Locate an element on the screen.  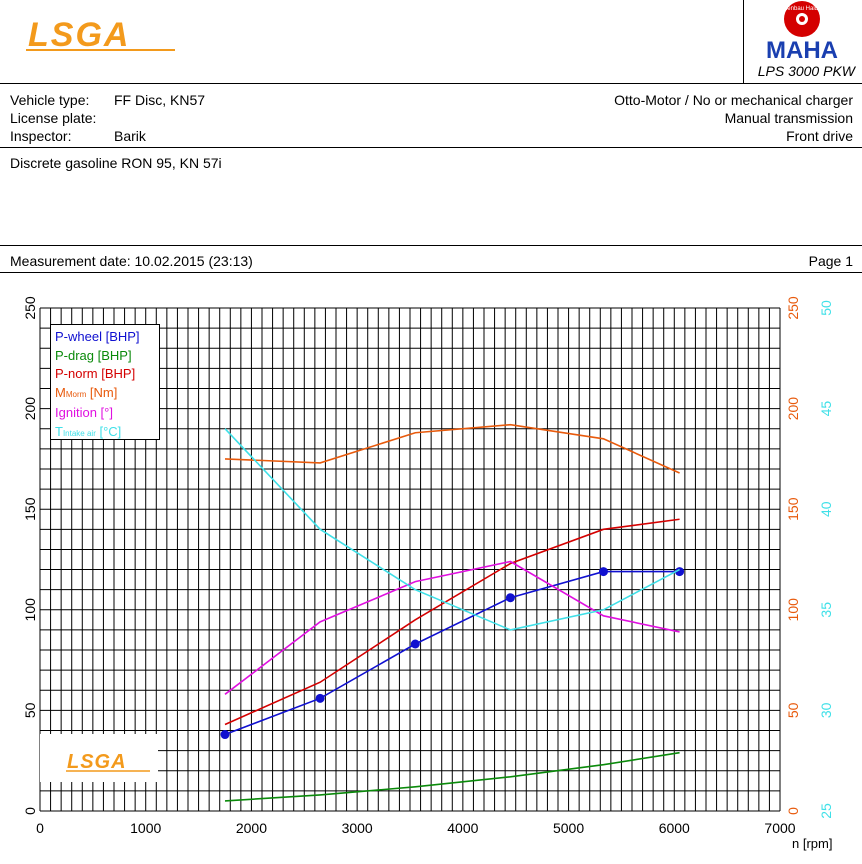
right-temp-tick-label: 45 is located at coordinates (826, 409).